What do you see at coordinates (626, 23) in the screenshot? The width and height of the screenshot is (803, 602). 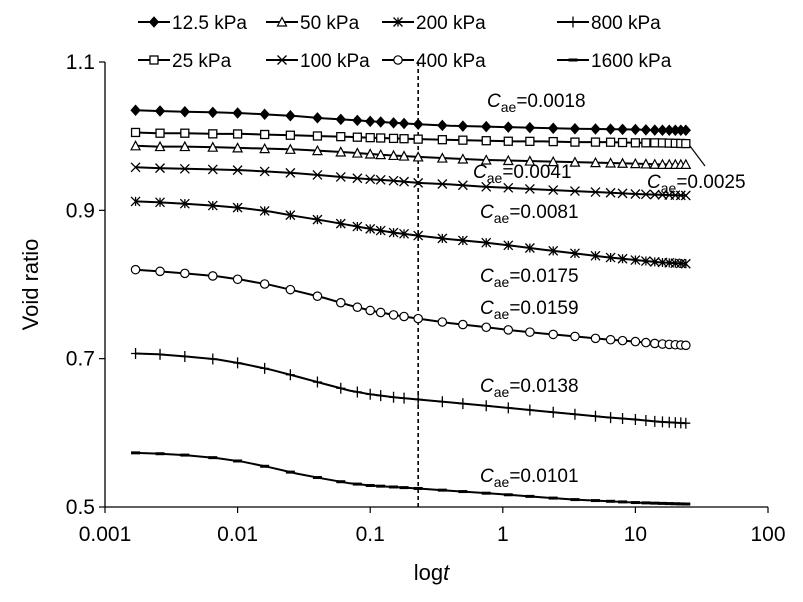 I see `legend-label: 800 kPa` at bounding box center [626, 23].